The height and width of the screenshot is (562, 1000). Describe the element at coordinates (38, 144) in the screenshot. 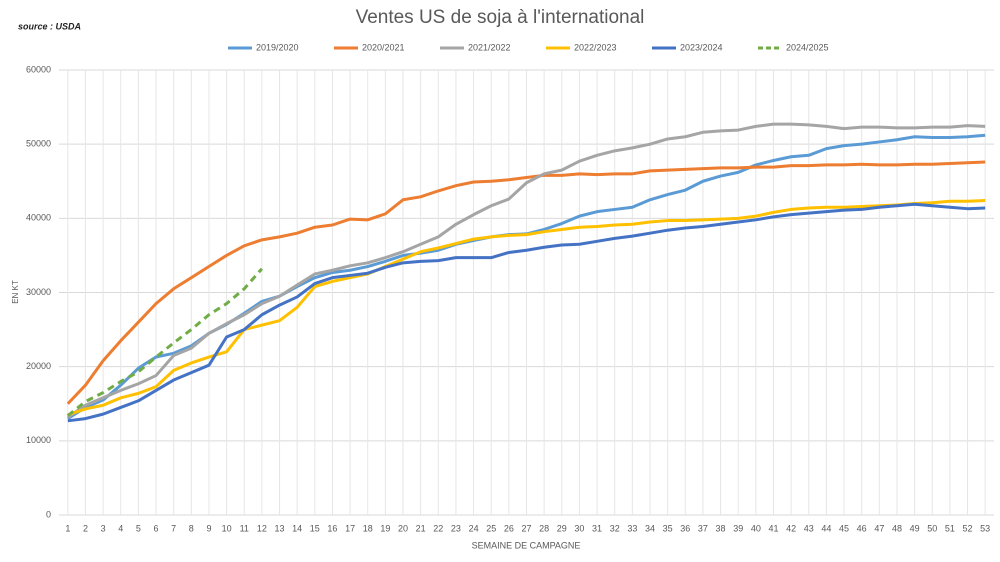

I see `y-tick-label: 50000` at that location.